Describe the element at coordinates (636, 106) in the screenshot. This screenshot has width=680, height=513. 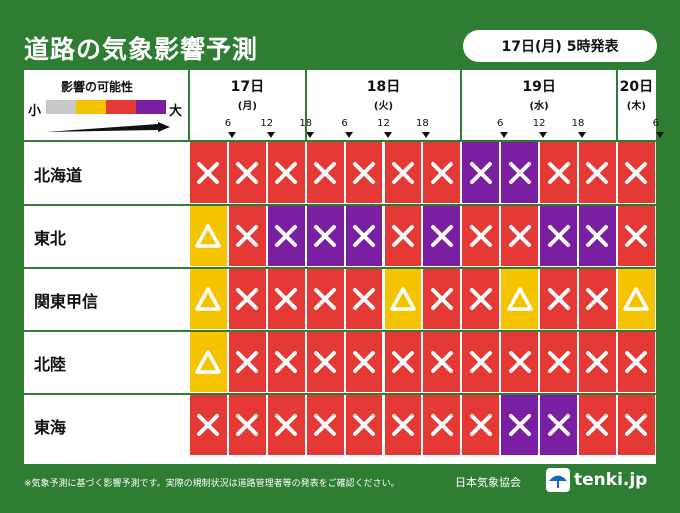
I see `day-weekday: (木)` at that location.